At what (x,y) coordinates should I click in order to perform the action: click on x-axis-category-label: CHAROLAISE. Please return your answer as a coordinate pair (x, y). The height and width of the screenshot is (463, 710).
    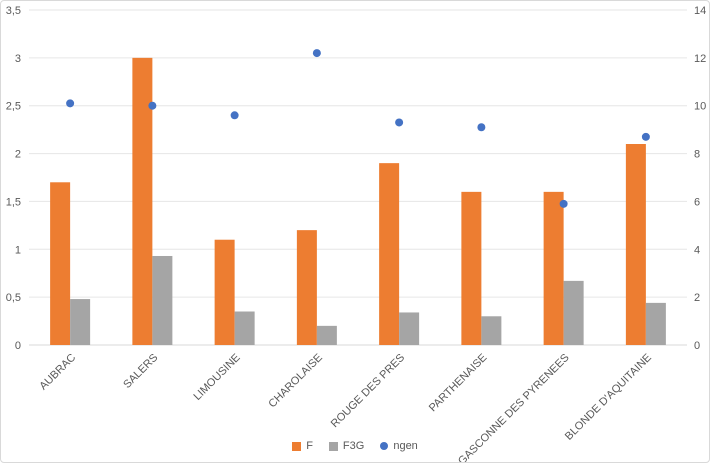
    Looking at the image, I should click on (295, 381).